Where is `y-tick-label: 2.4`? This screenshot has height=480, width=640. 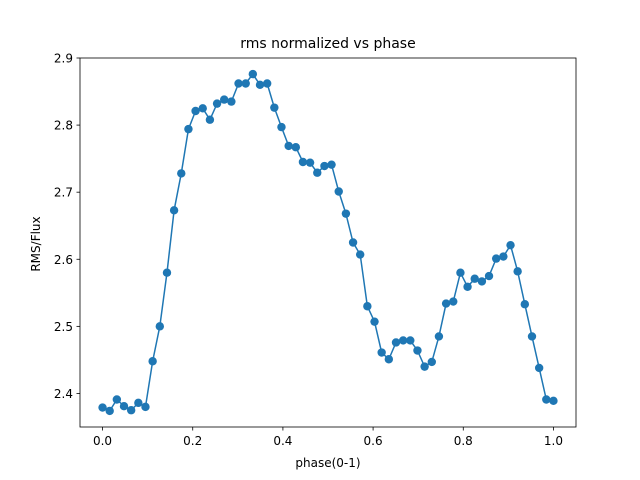 y-tick-label: 2.4 is located at coordinates (63, 394).